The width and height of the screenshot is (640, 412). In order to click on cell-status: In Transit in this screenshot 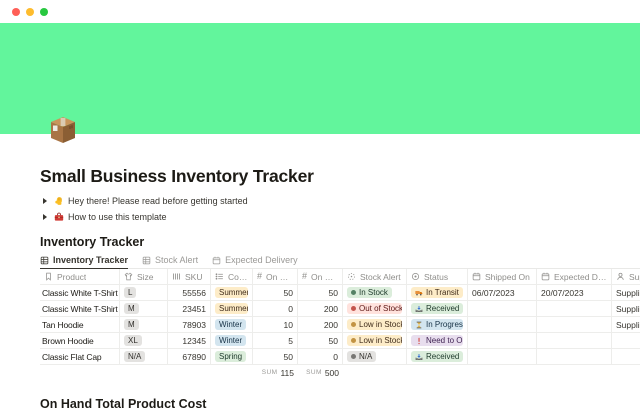, I will do `click(437, 292)`.